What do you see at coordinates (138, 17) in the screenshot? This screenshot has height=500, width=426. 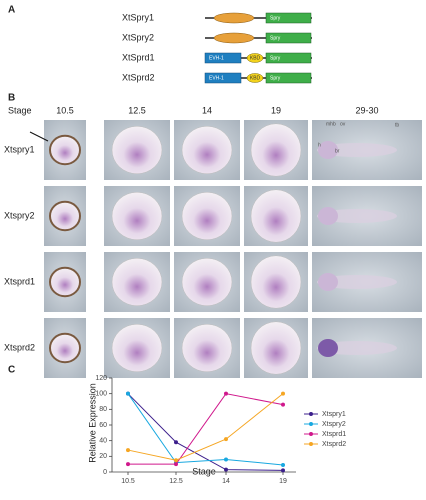 I see `protein-name: XtSpry1` at bounding box center [138, 17].